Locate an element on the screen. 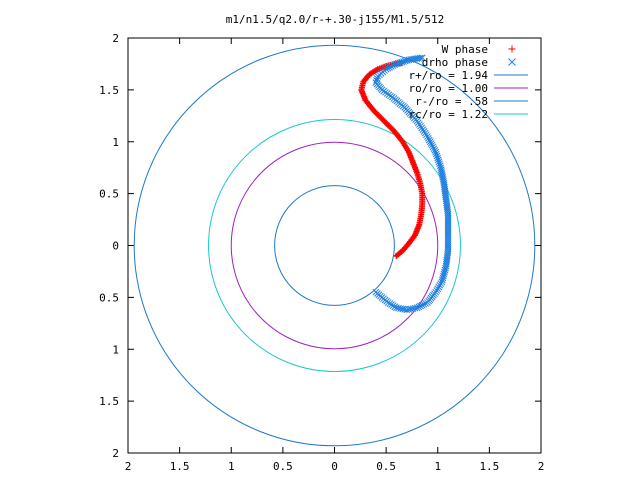 This screenshot has height=480, width=640. legend-label: rc/ro = 1.22 is located at coordinates (448, 114).